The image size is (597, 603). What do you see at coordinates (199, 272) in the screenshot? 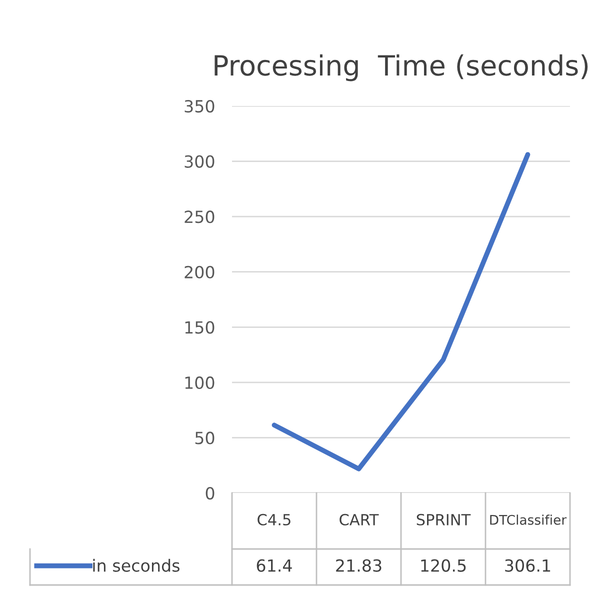
I see `y-tick-label: 200` at bounding box center [199, 272].